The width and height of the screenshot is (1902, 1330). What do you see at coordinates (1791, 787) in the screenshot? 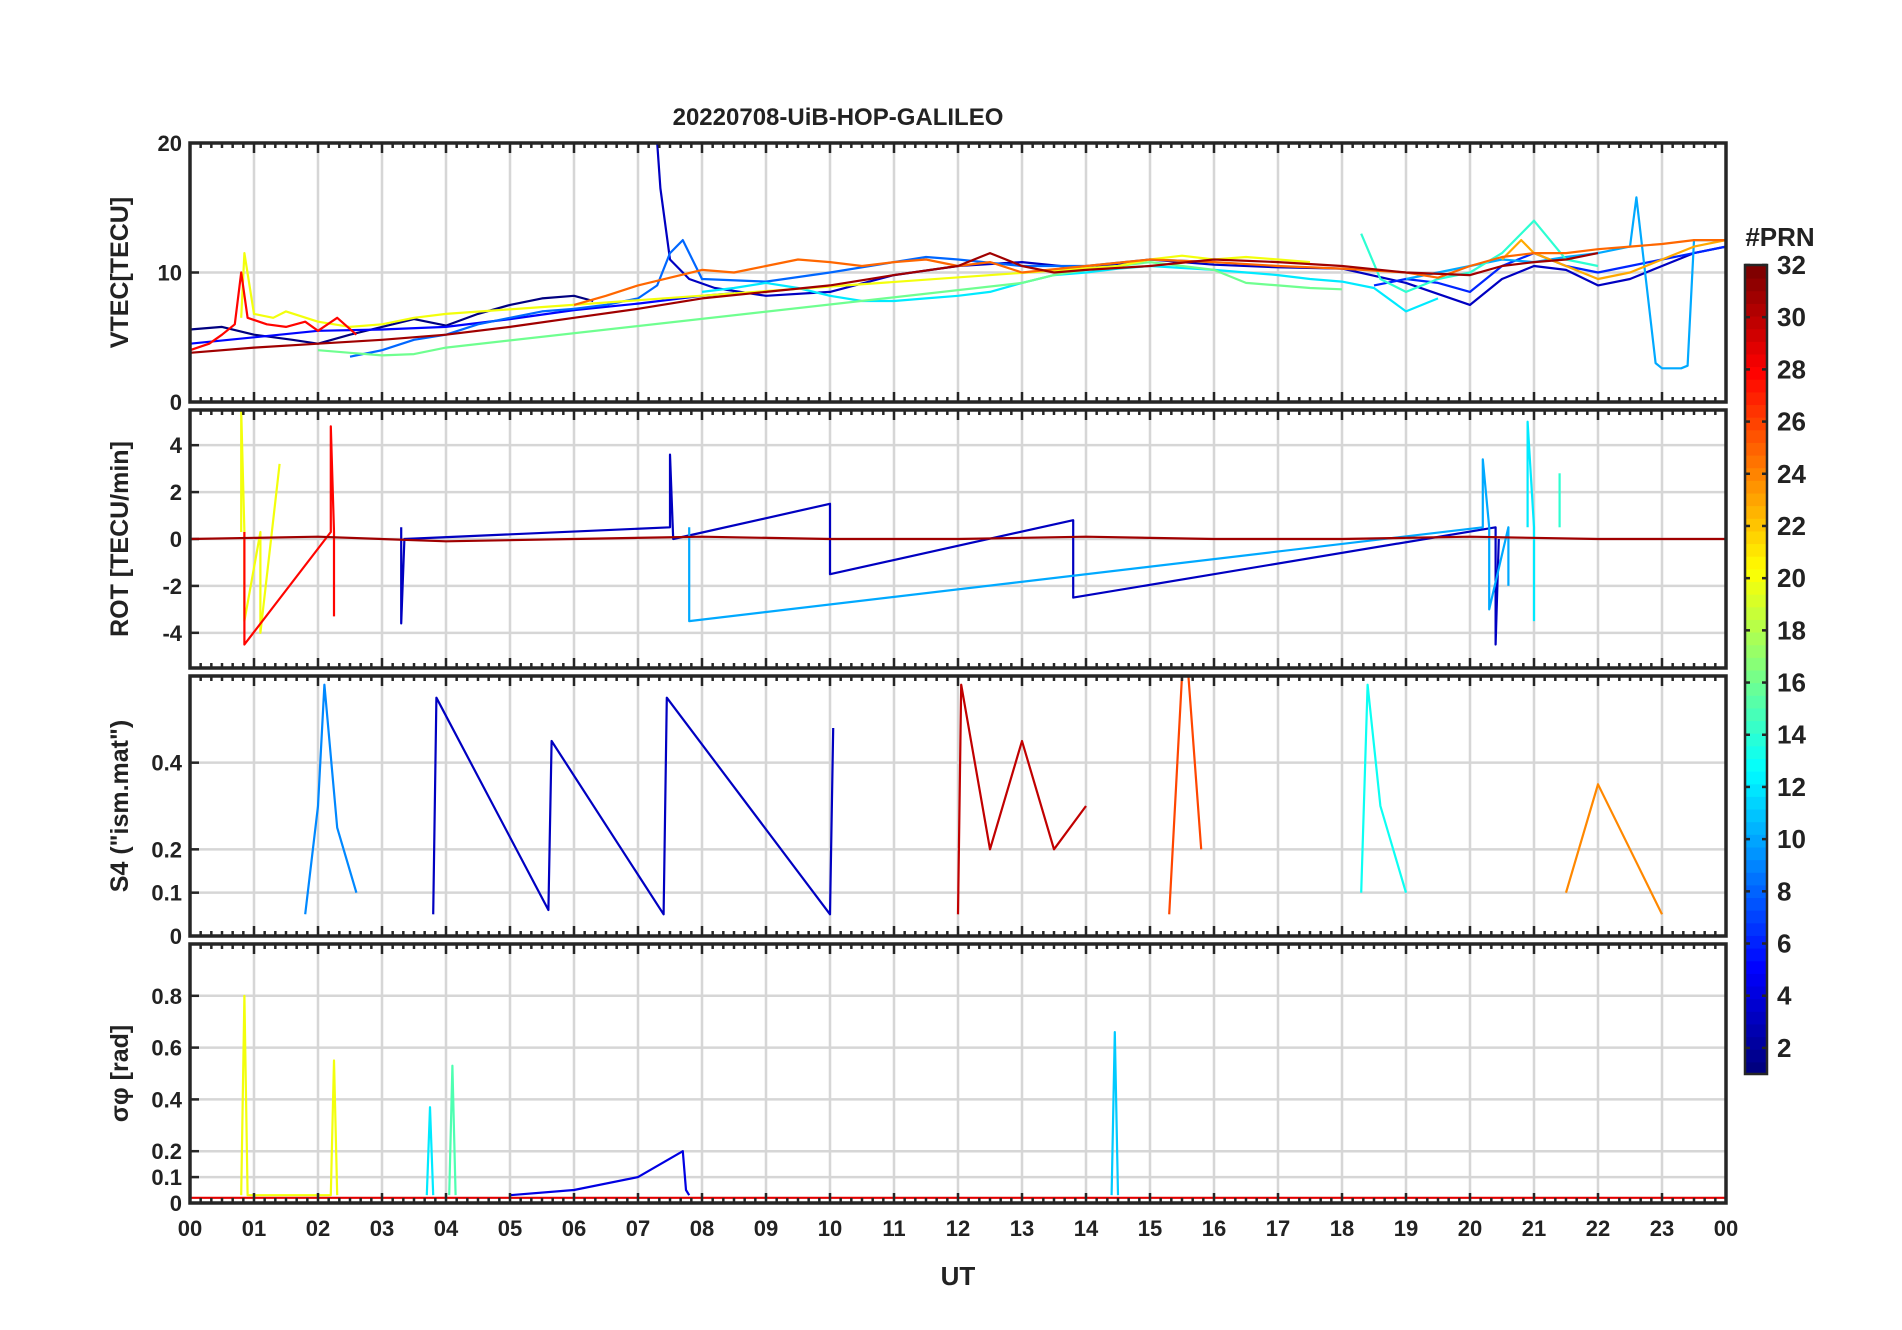
I see `colorbar-tick-label: 12` at bounding box center [1791, 787].